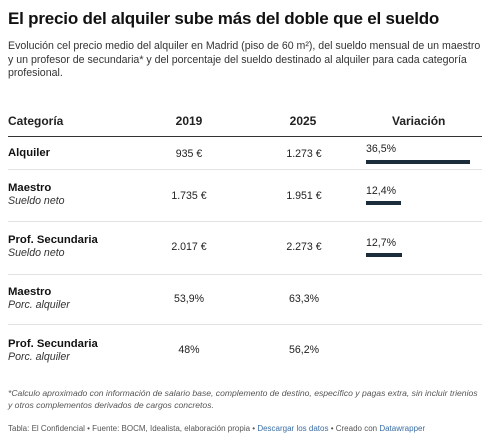  What do you see at coordinates (36, 121) in the screenshot?
I see `column-header-category: Categoría` at bounding box center [36, 121].